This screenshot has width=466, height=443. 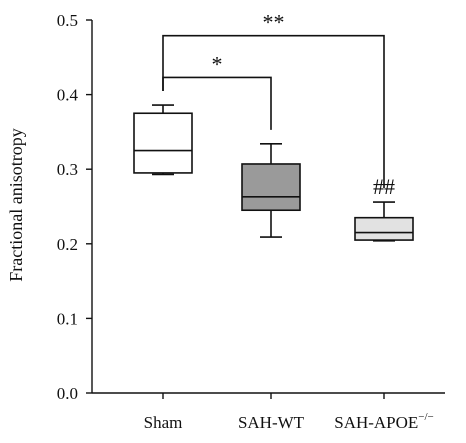 What do you see at coordinates (67, 169) in the screenshot?
I see `y-tick-label: 0.3` at bounding box center [67, 169].